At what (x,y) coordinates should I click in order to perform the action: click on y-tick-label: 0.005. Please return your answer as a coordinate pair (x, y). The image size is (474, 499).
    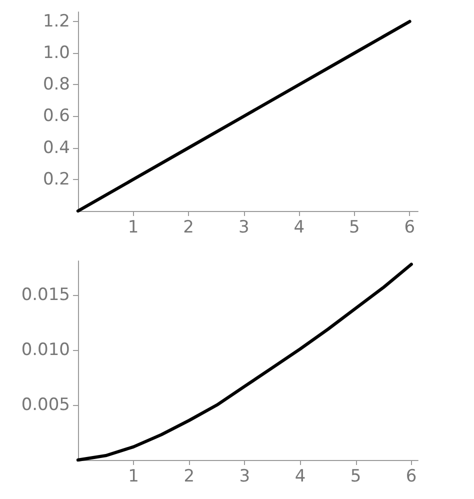
    Looking at the image, I should click on (45, 405).